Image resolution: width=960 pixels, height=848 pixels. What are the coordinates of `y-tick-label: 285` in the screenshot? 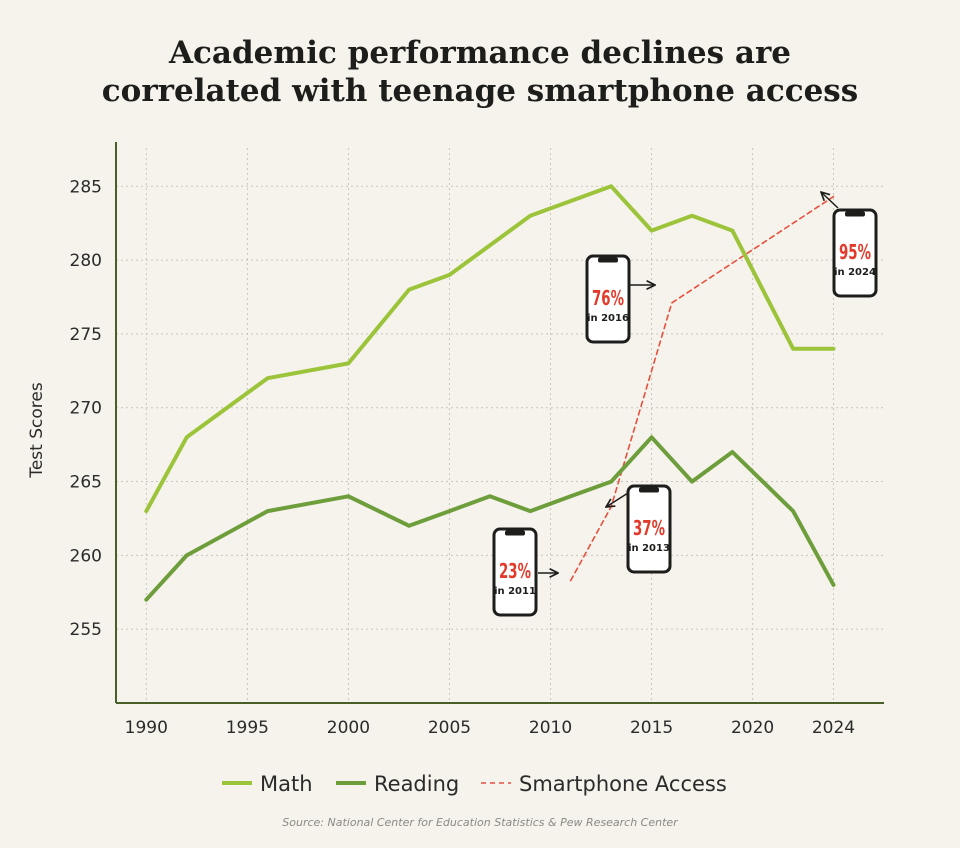 It's located at (86, 187).